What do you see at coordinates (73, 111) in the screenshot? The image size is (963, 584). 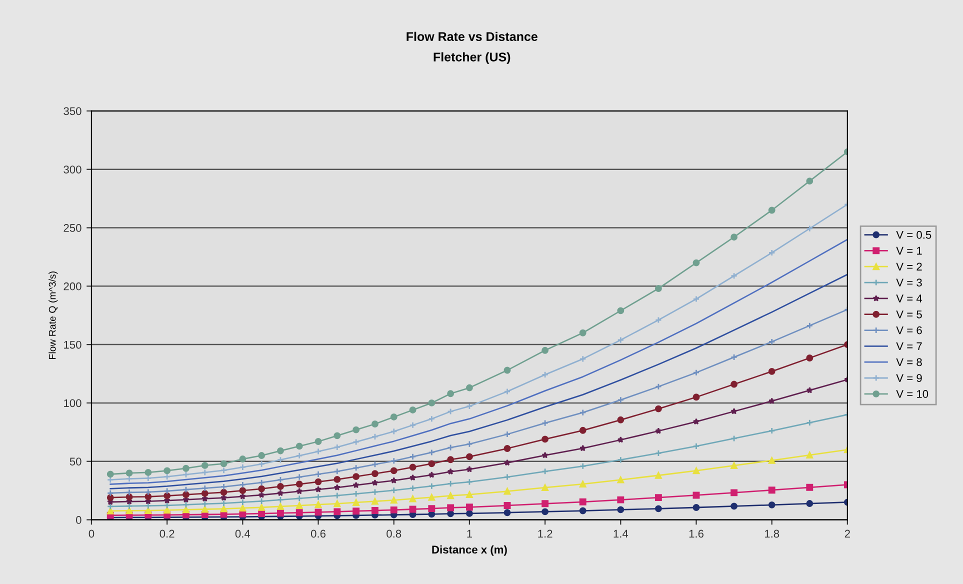 I see `y-tick-label: 350` at bounding box center [73, 111].